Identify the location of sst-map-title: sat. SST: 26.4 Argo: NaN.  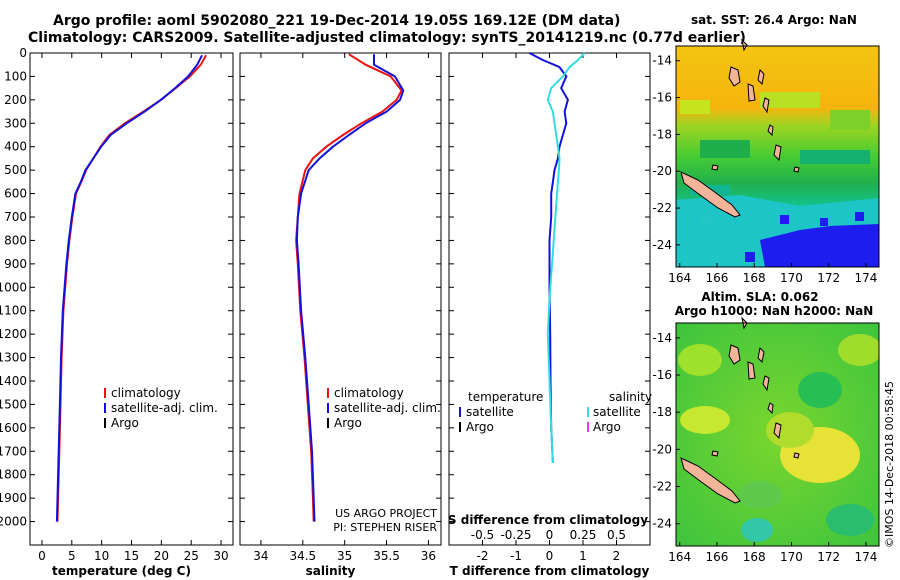
(774, 20).